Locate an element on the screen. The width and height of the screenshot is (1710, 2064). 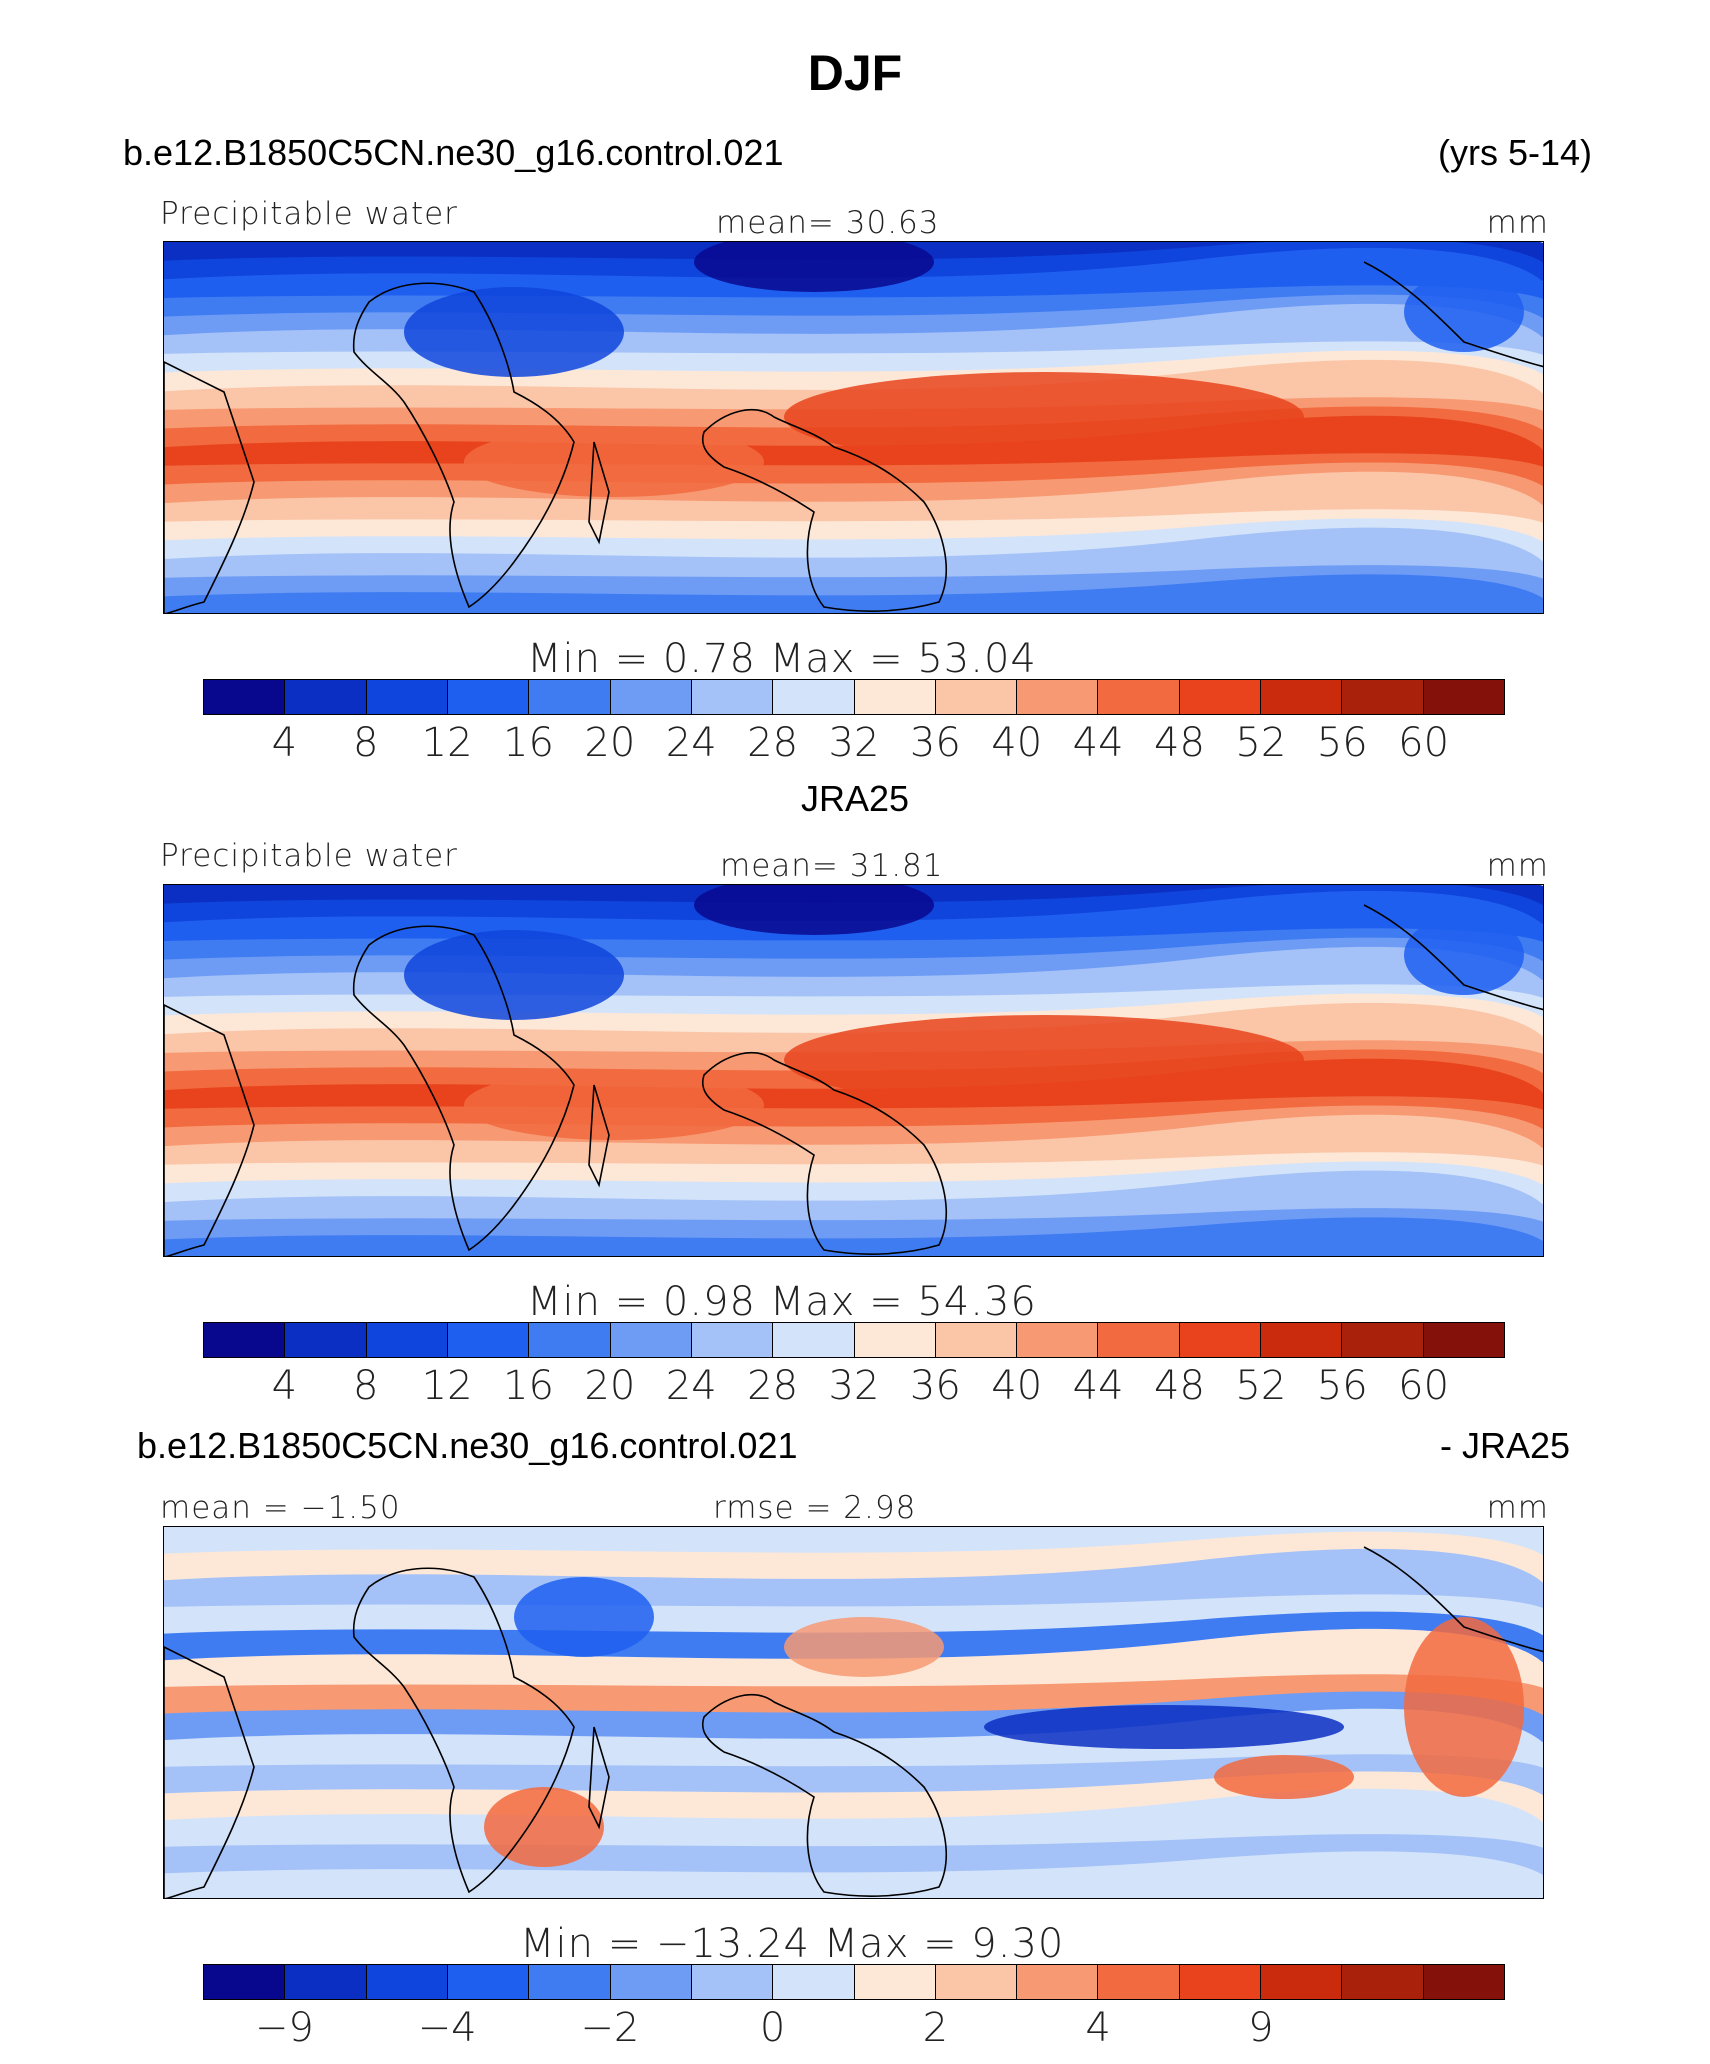
panel1-minmax: Min = 0.78 Max = 53.04 is located at coordinates (782, 659).